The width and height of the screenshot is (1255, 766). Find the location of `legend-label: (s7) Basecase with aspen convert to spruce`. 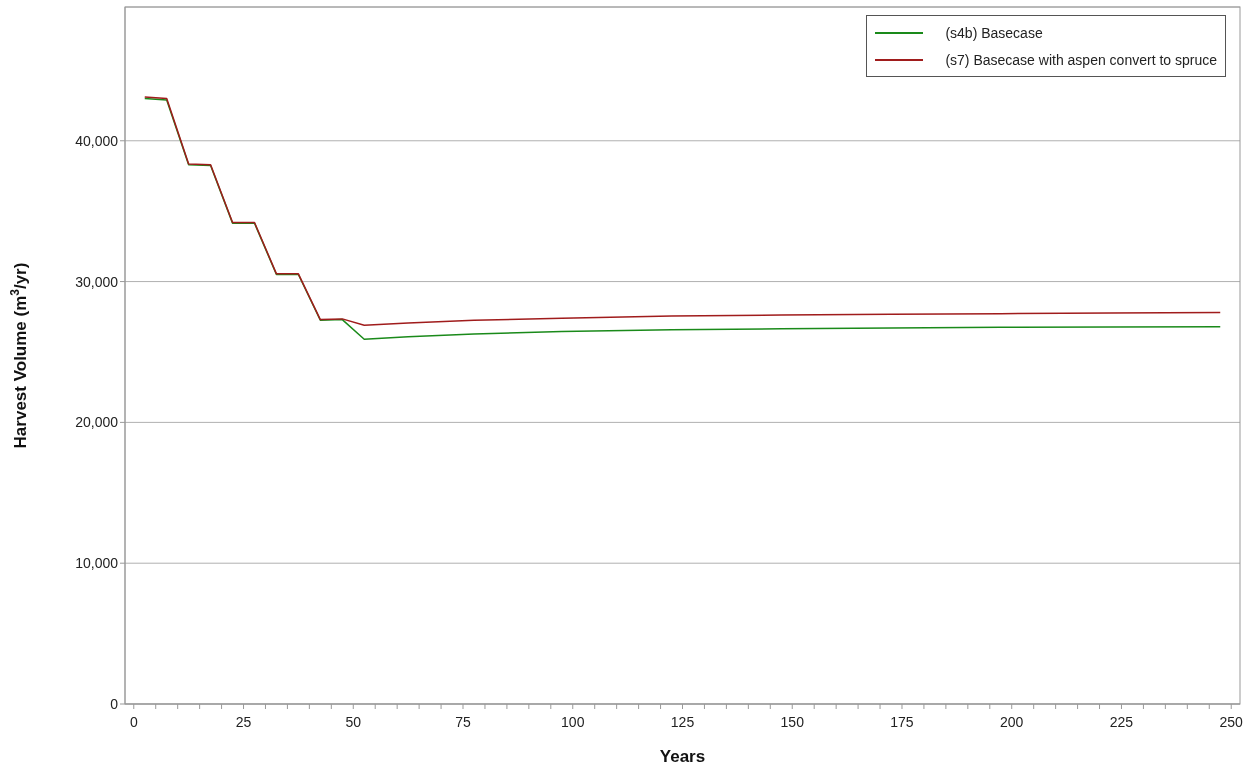

legend-label: (s7) Basecase with aspen convert to spruce is located at coordinates (1081, 59).